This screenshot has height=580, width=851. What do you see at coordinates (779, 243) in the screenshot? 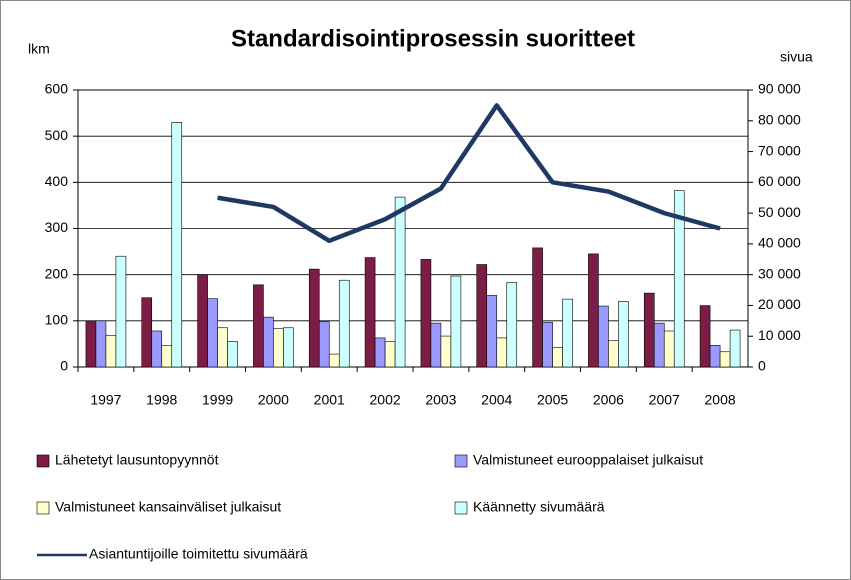
I see `y2-tick-label: 40 000` at bounding box center [779, 243].